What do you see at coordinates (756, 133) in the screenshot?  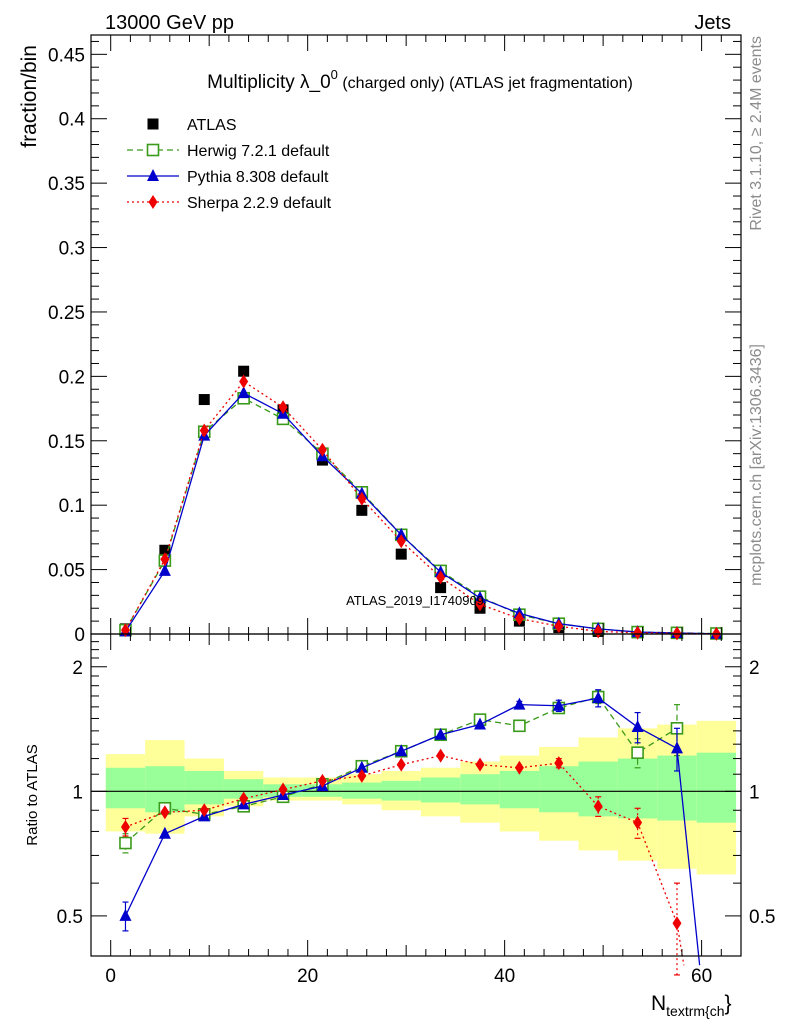 I see `rivet-version-label: Rivet 3.1.10, ≥ 2.4M events` at bounding box center [756, 133].